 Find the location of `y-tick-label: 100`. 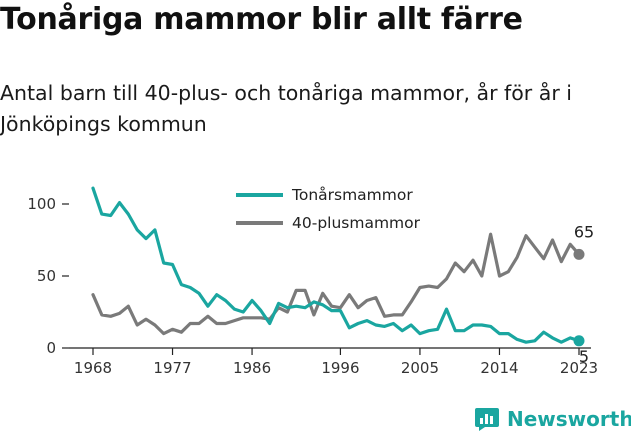

y-tick-label: 100 is located at coordinates (41, 204).